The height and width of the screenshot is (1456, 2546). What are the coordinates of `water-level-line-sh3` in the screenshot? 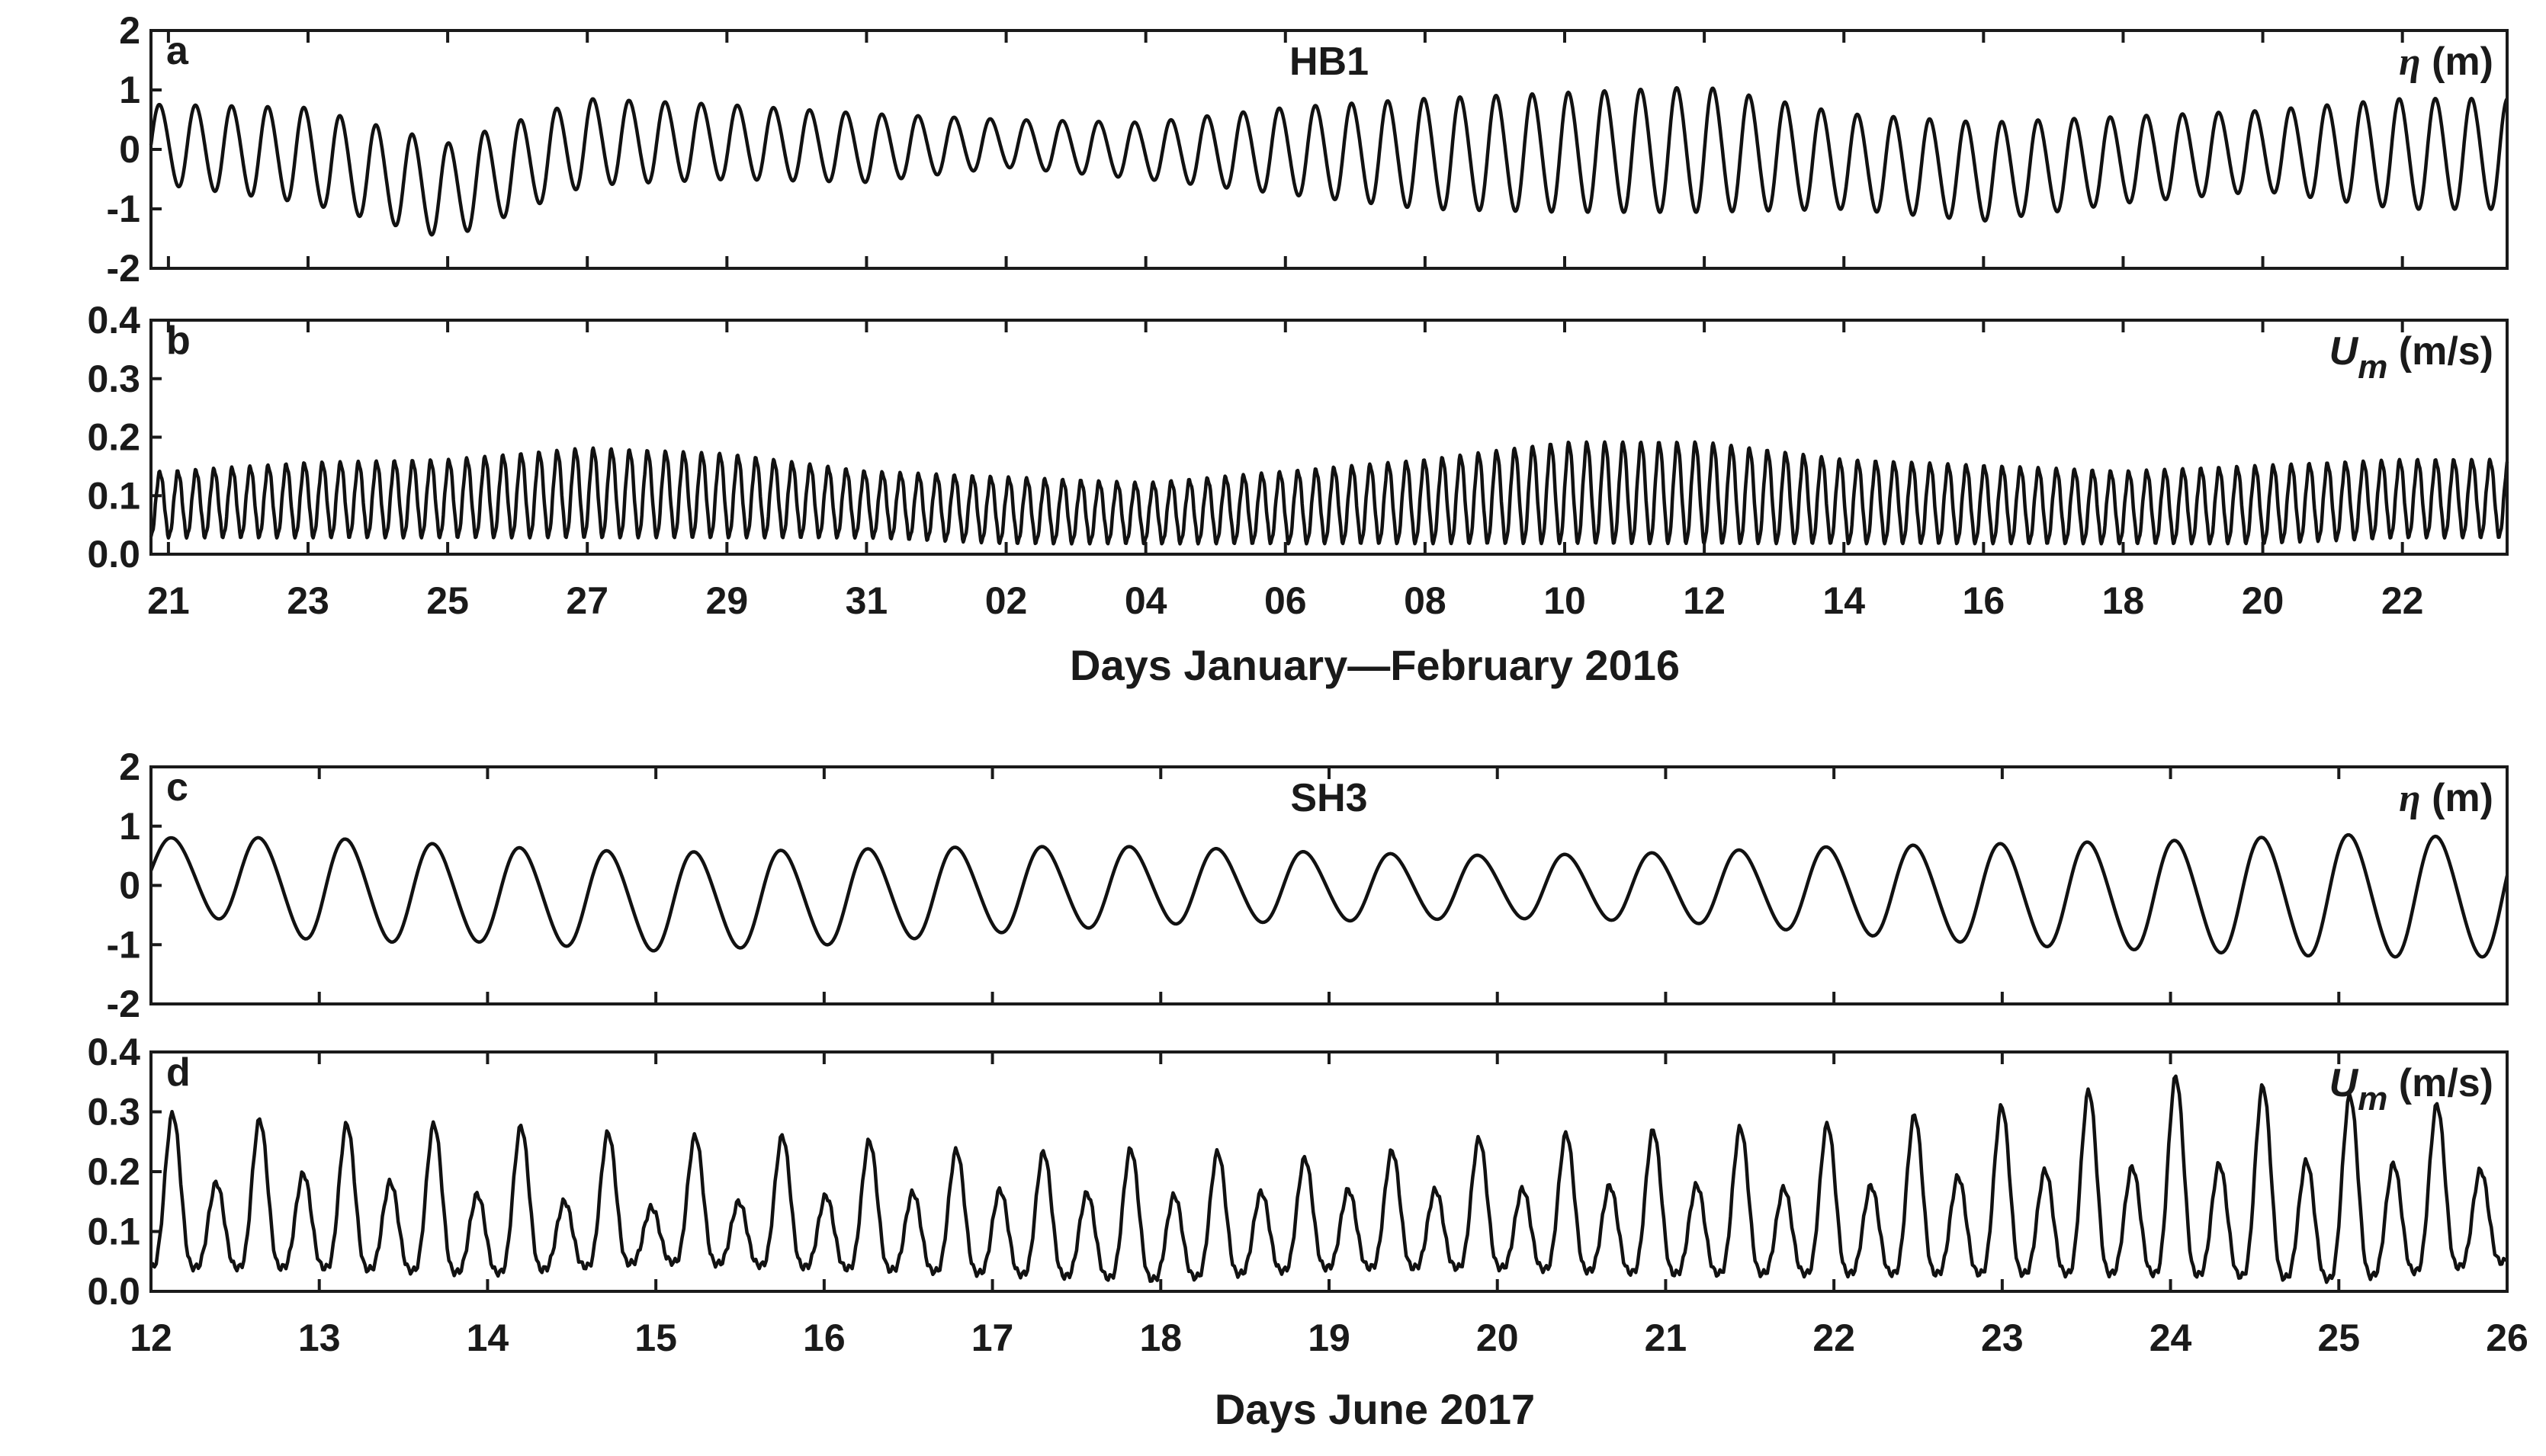 It's located at (1329, 895).